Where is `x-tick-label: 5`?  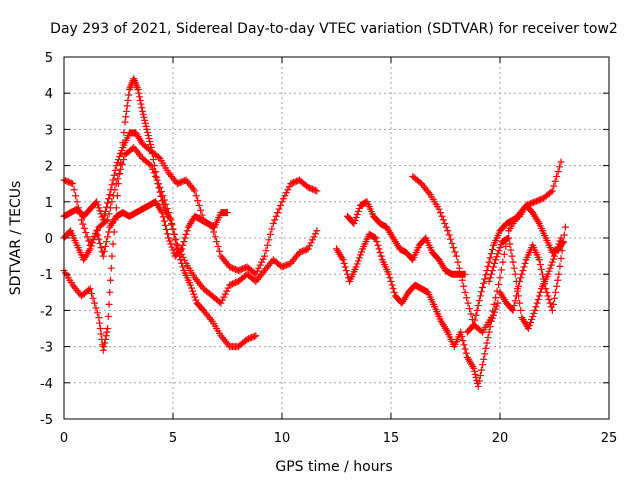 x-tick-label: 5 is located at coordinates (173, 438).